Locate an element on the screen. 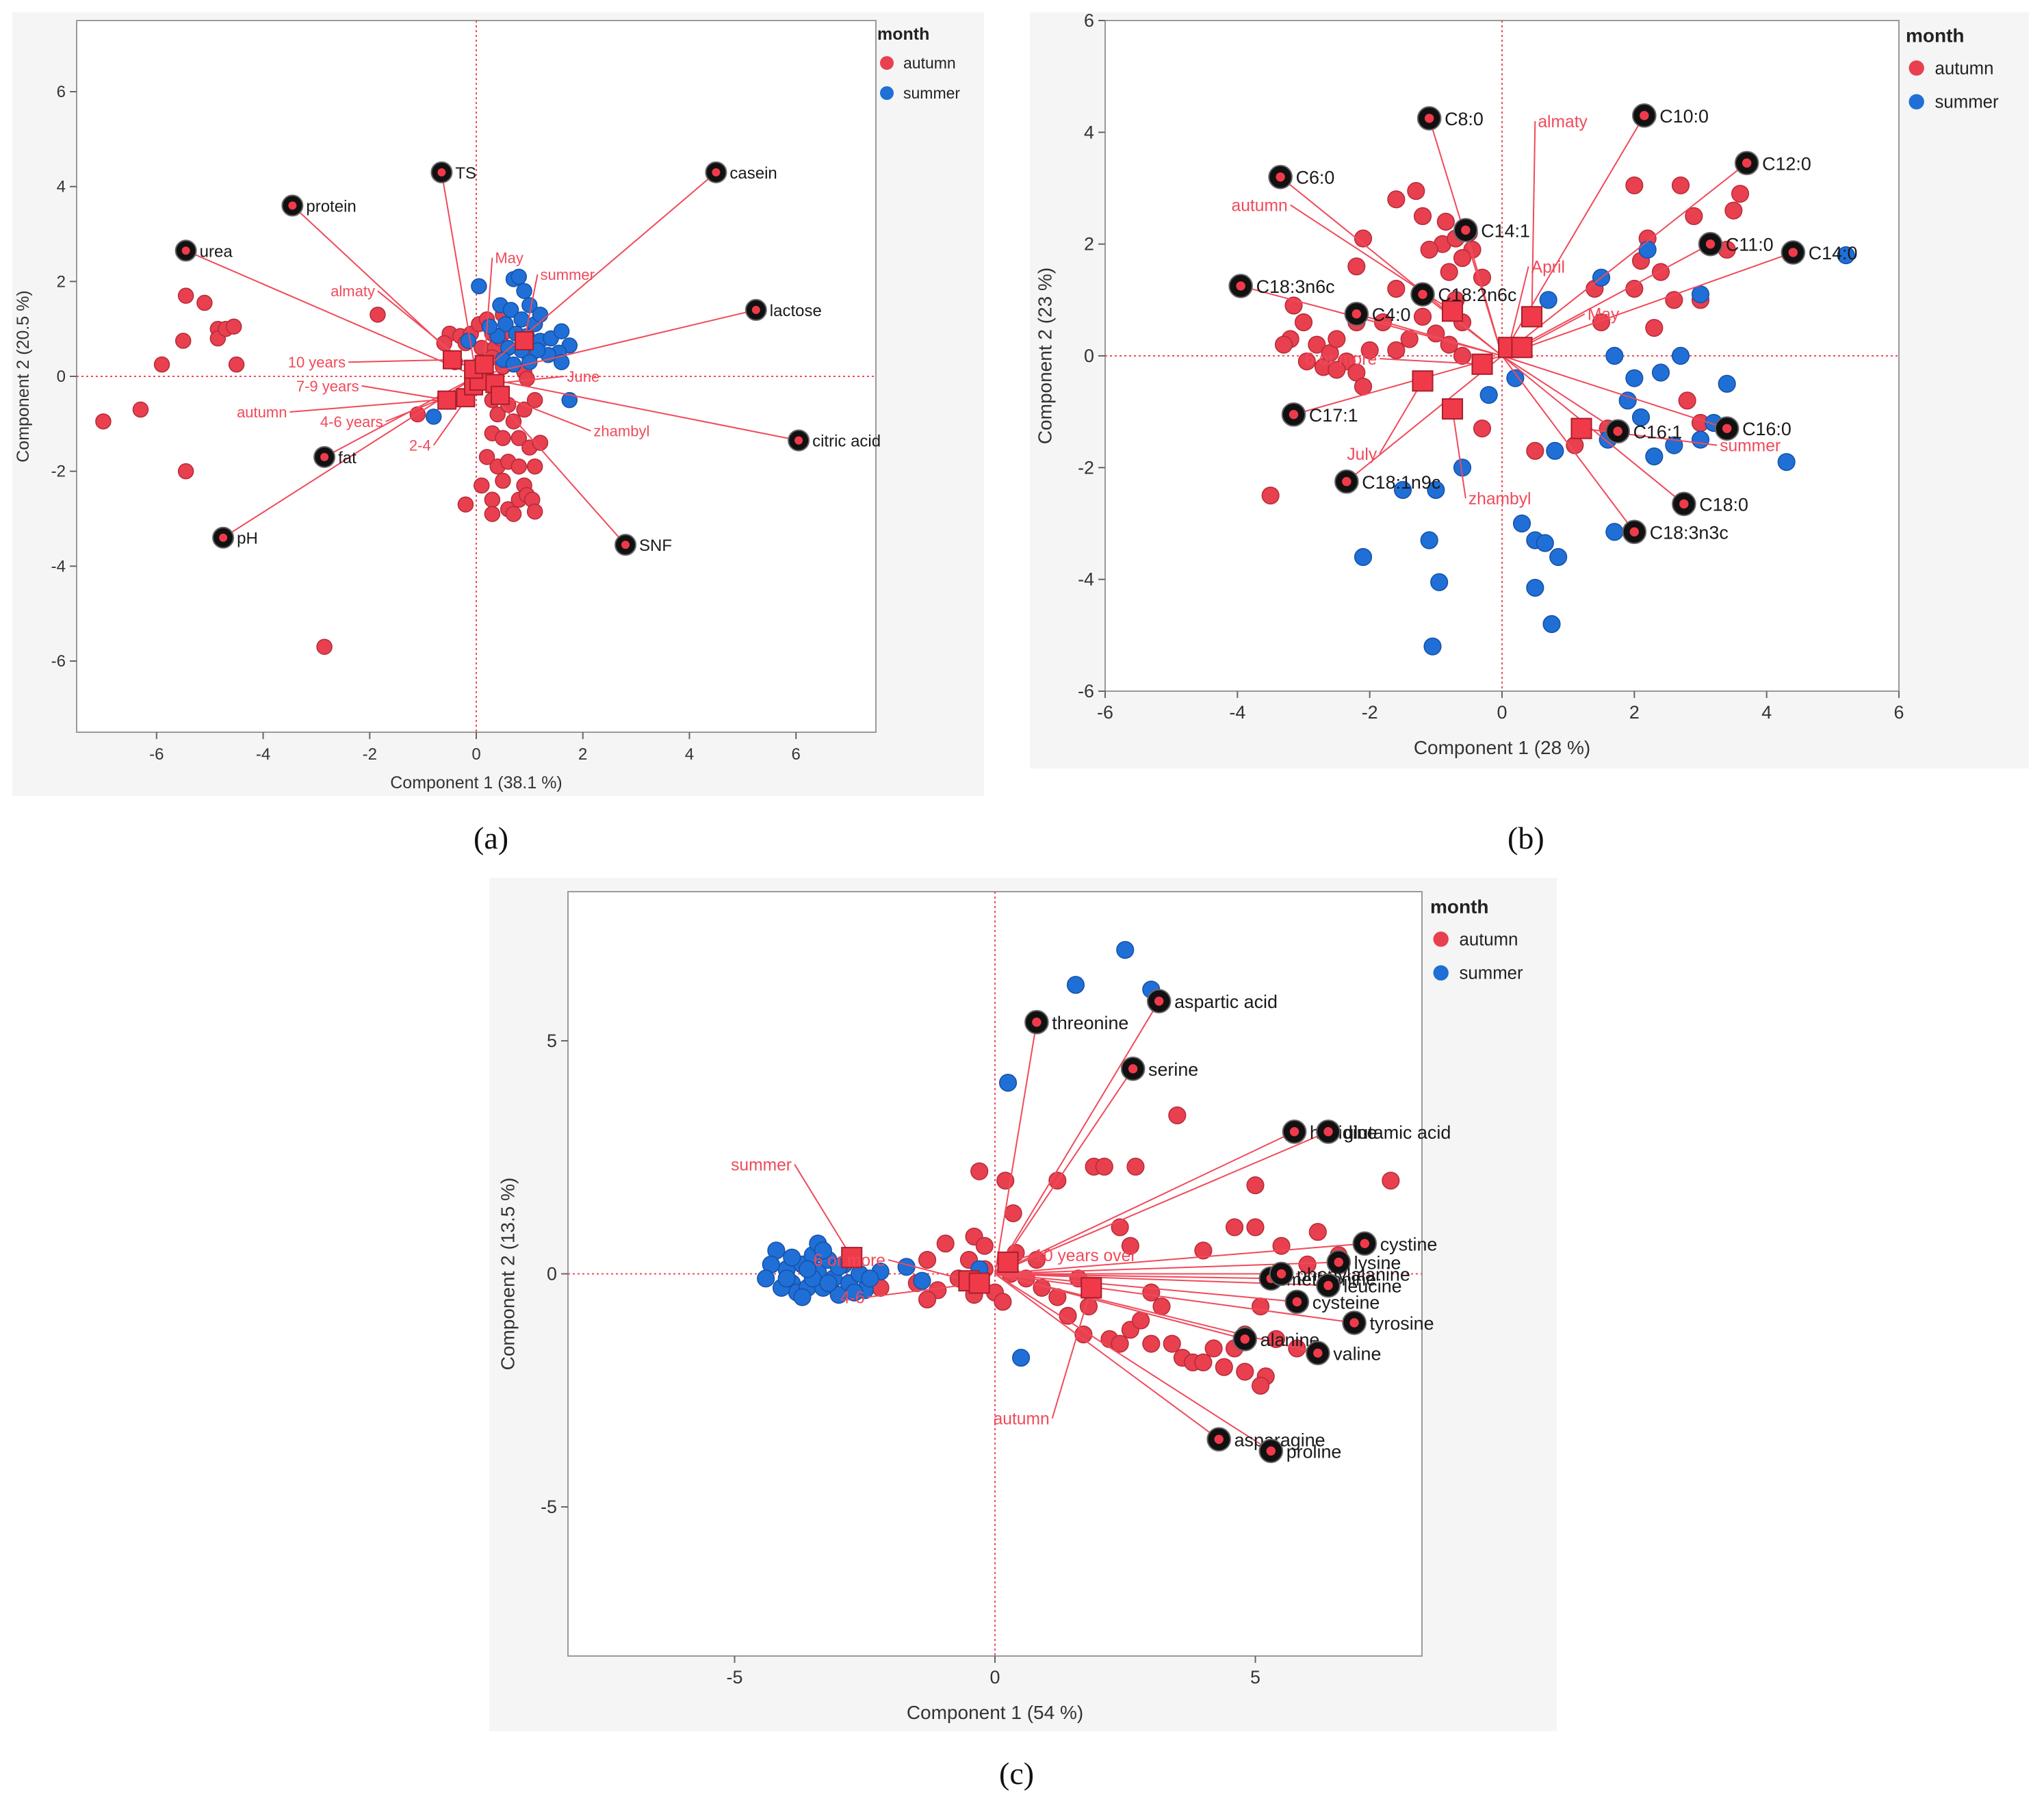 Image resolution: width=2044 pixels, height=1810 pixels. factor-label: 10 years over is located at coordinates (1085, 1256).